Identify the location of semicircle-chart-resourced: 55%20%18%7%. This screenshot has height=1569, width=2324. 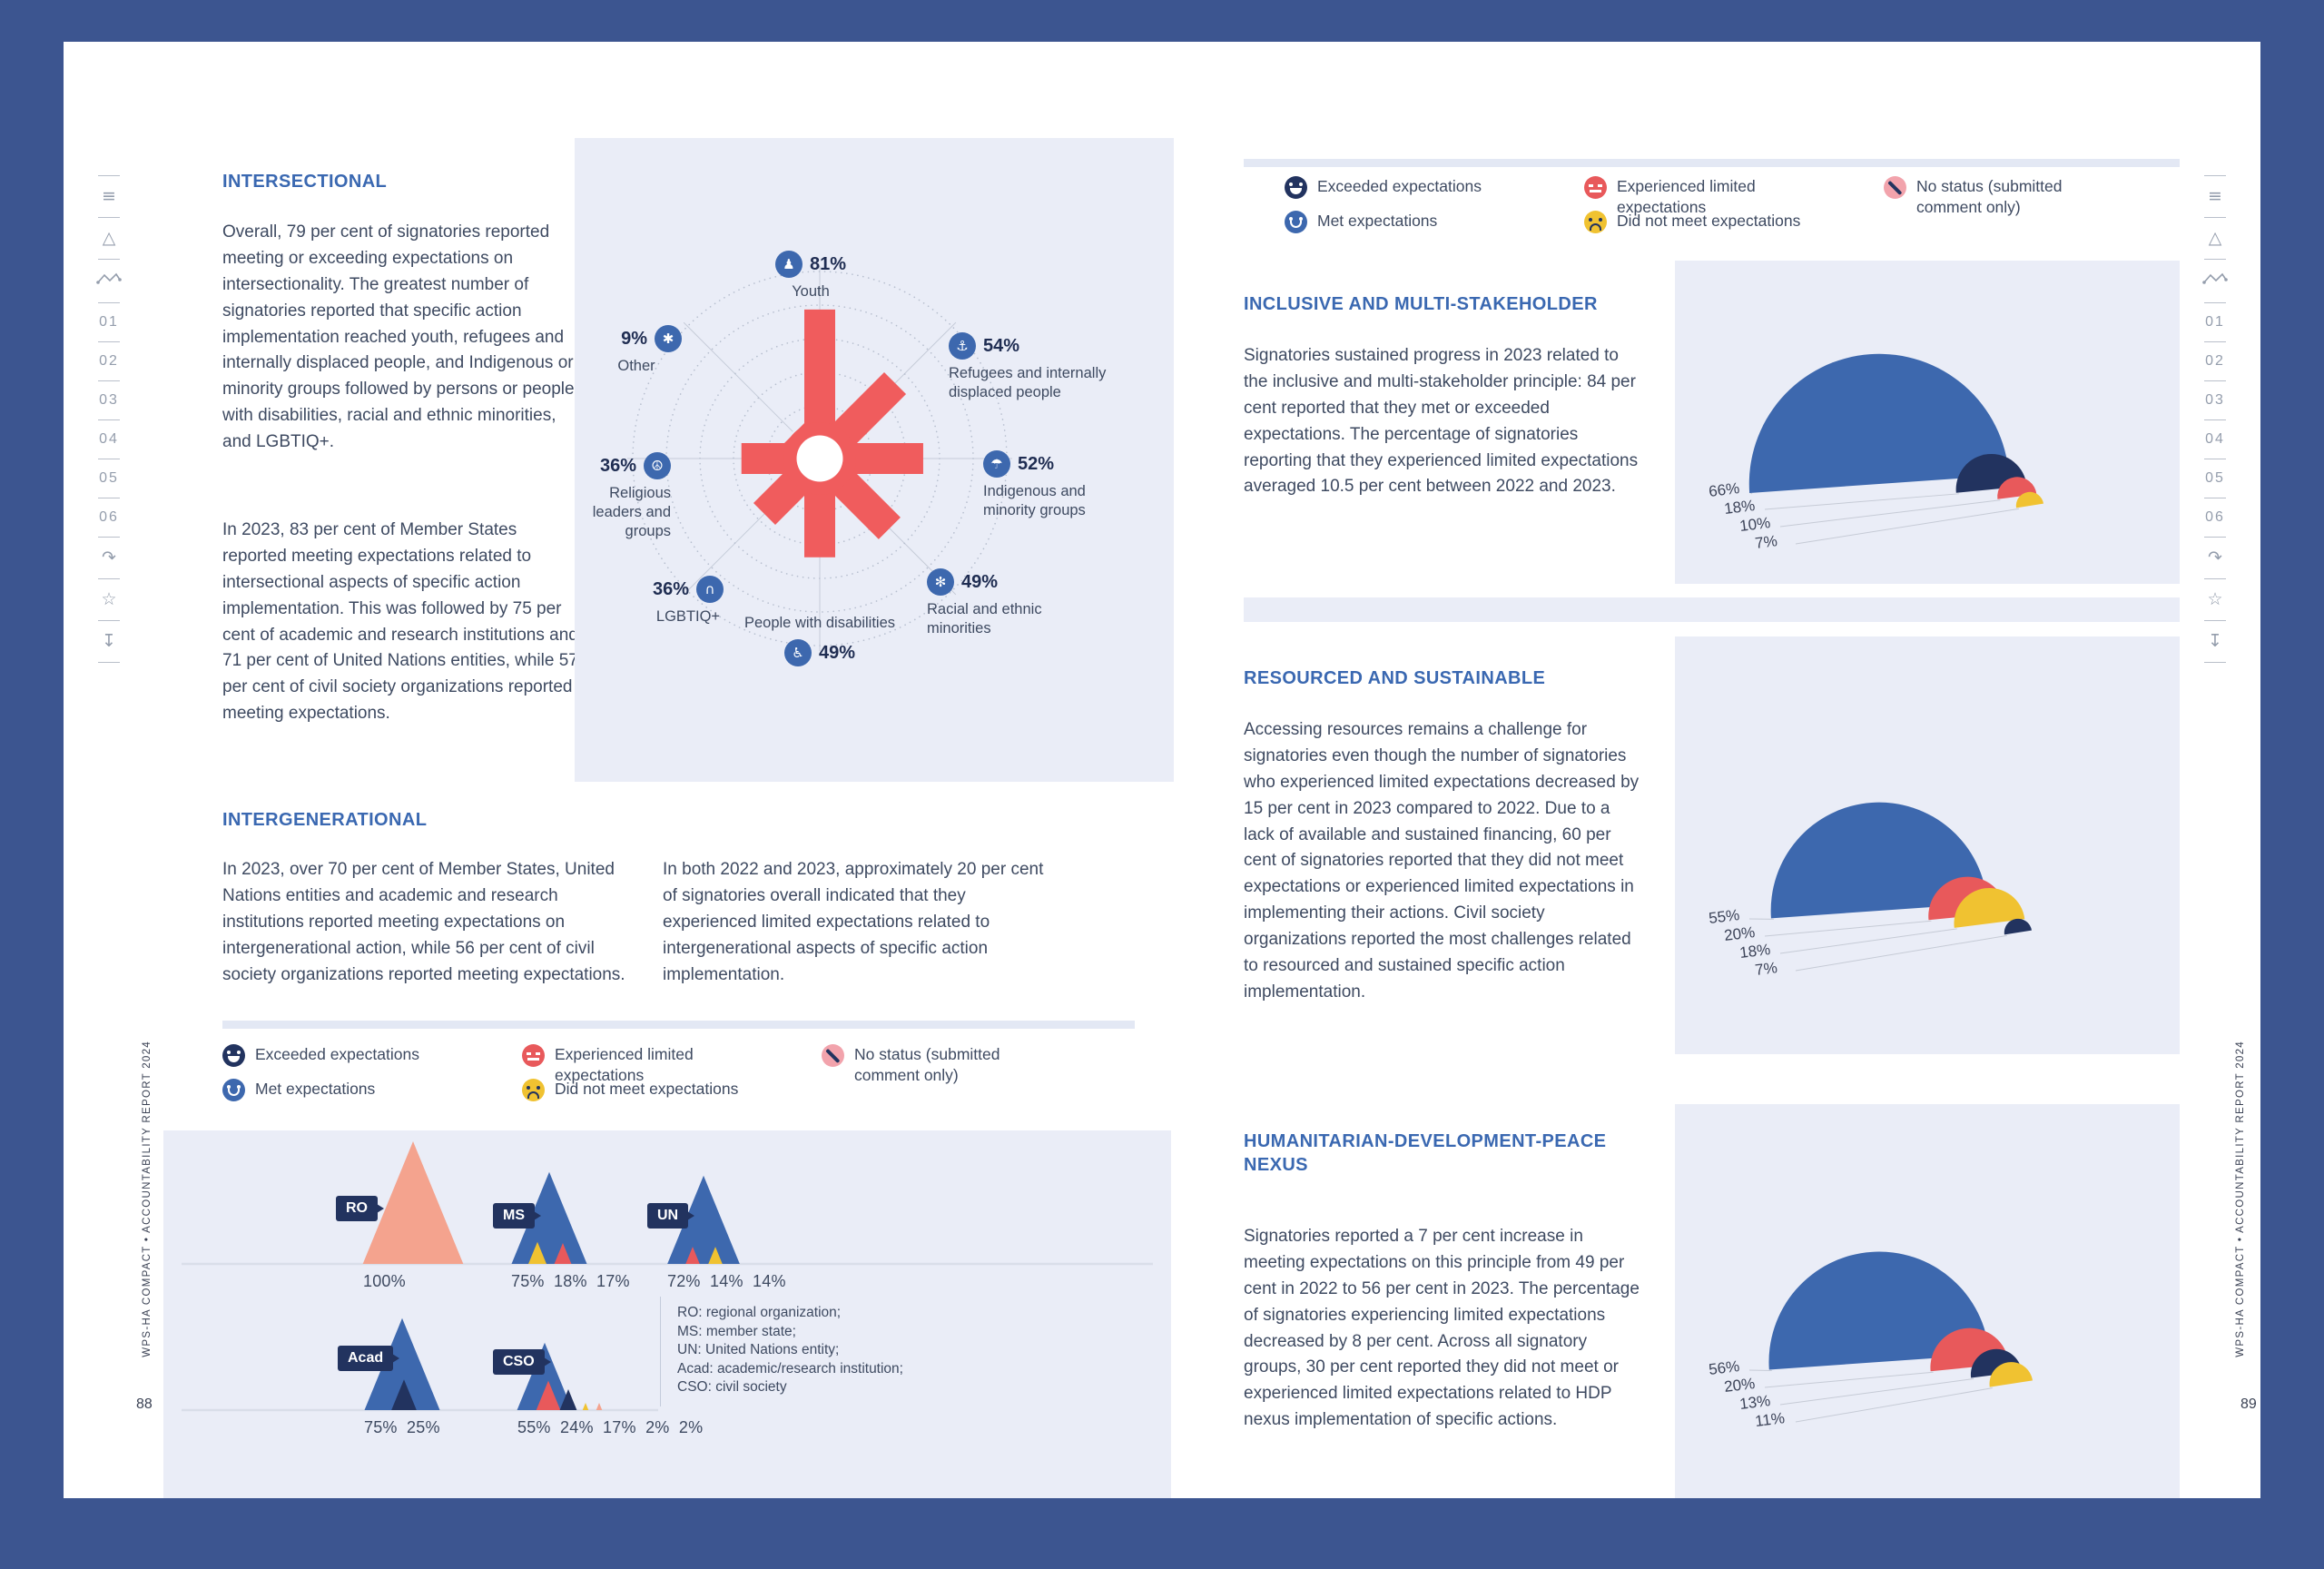
(1870, 890).